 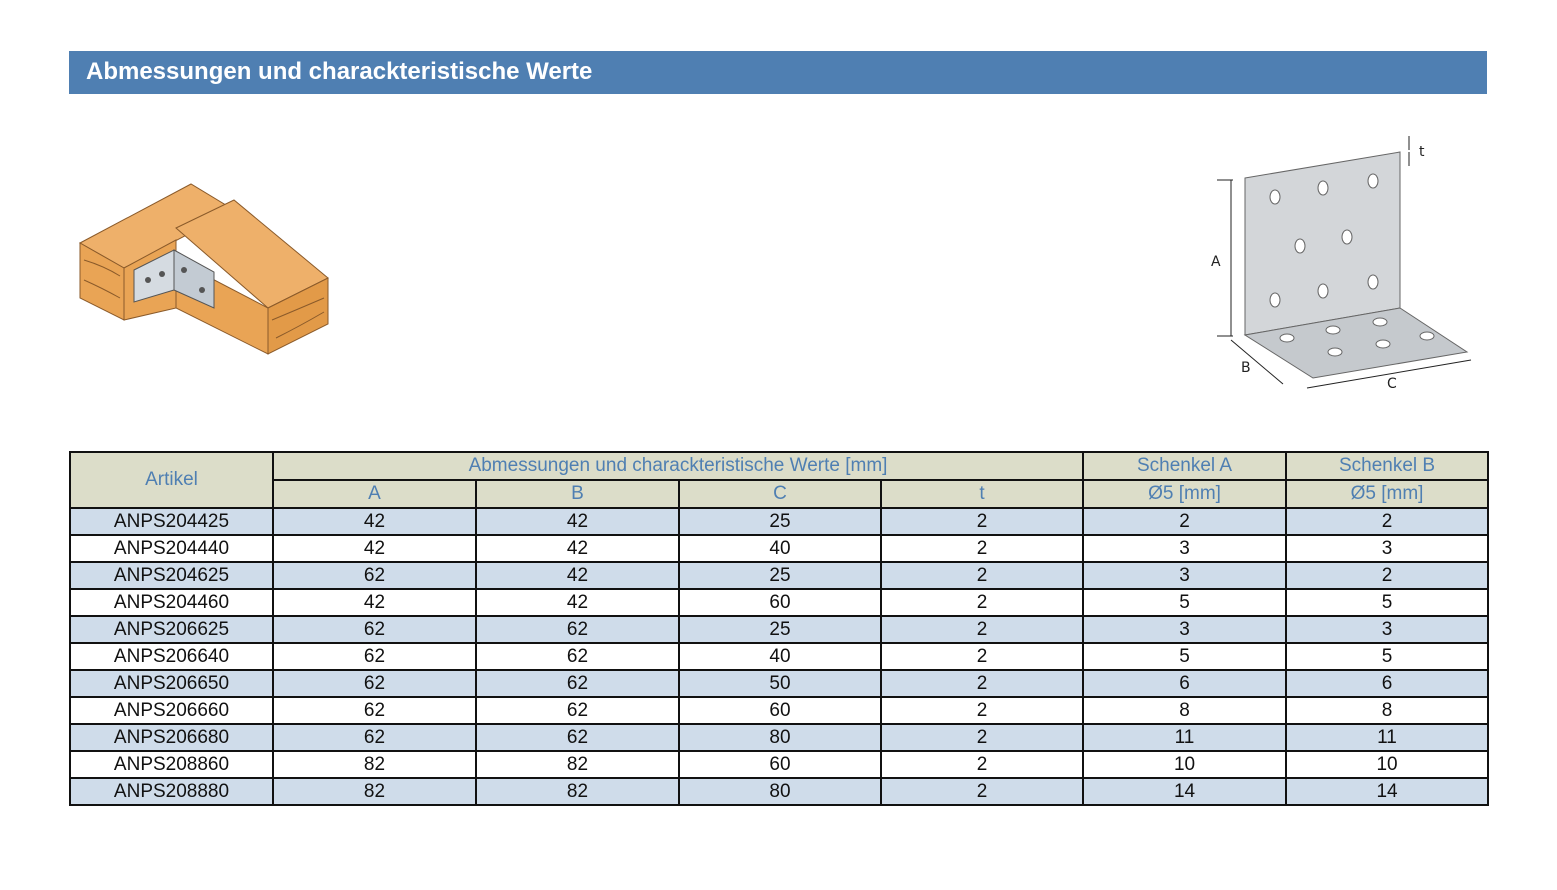 I want to click on svg-text: t, so click(x=1422, y=152).